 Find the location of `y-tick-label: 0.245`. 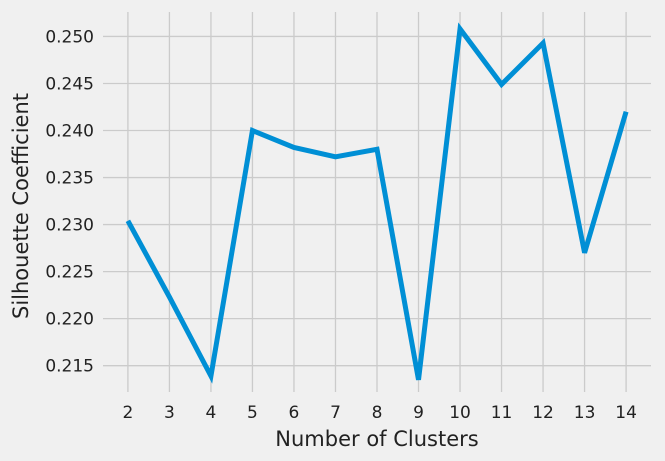

y-tick-label: 0.245 is located at coordinates (69, 84).